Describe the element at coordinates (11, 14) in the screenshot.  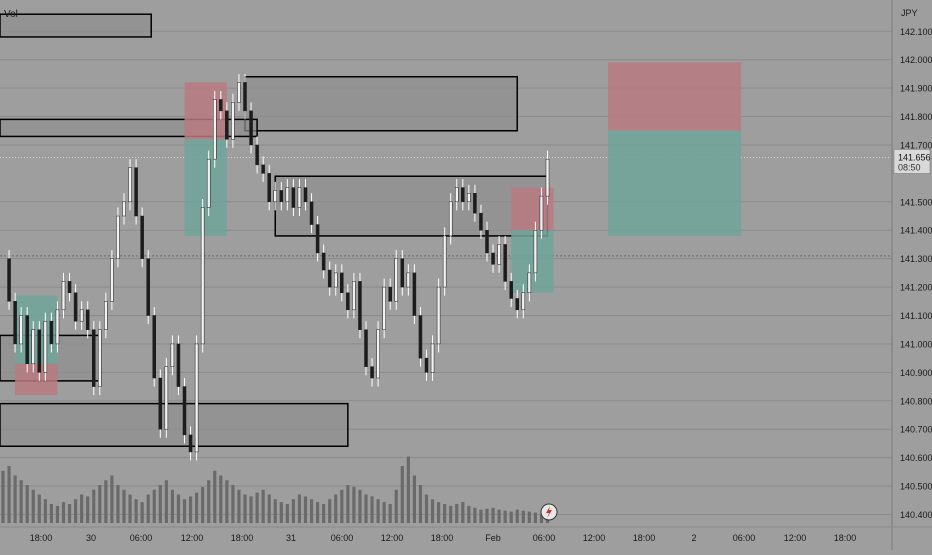
I see `volume-indicator-label: Vol` at that location.